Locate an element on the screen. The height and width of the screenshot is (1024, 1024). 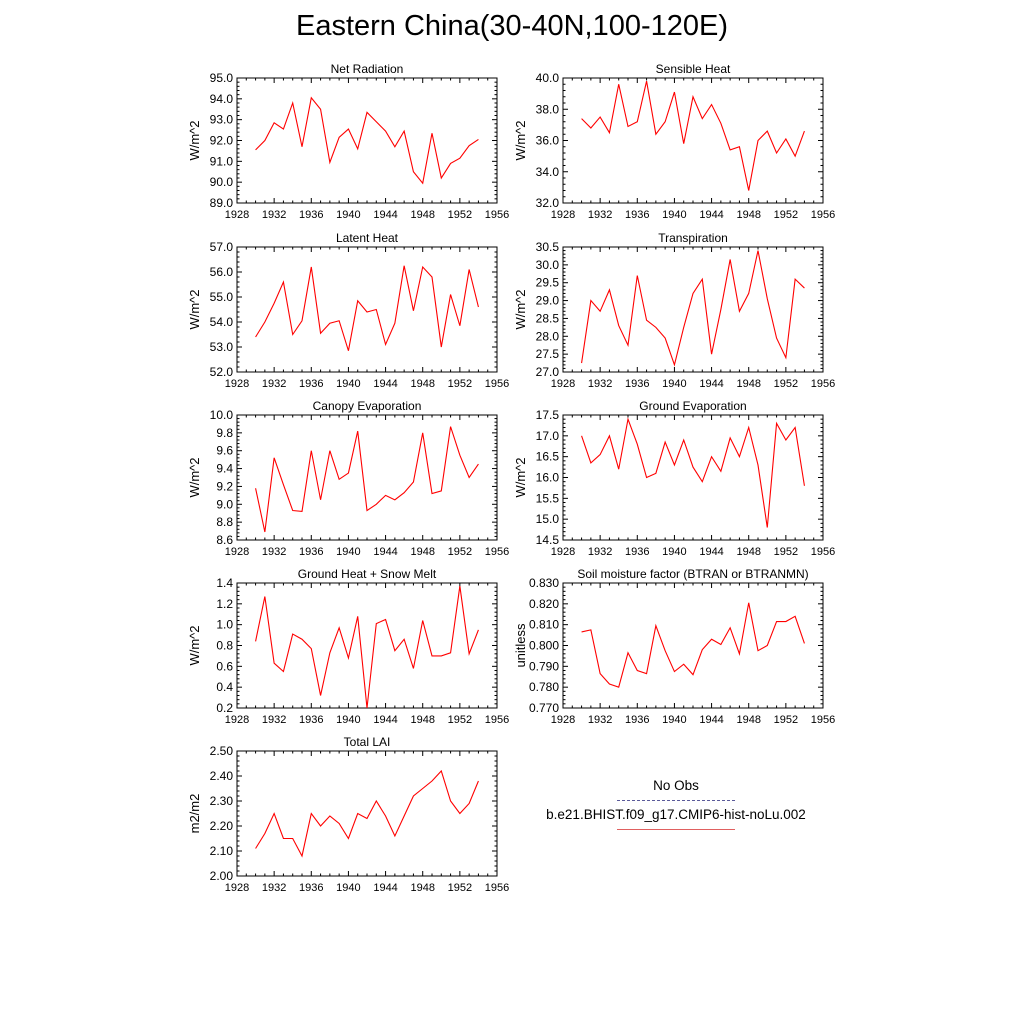
y-tick-label: 8.8 is located at coordinates (224, 522).